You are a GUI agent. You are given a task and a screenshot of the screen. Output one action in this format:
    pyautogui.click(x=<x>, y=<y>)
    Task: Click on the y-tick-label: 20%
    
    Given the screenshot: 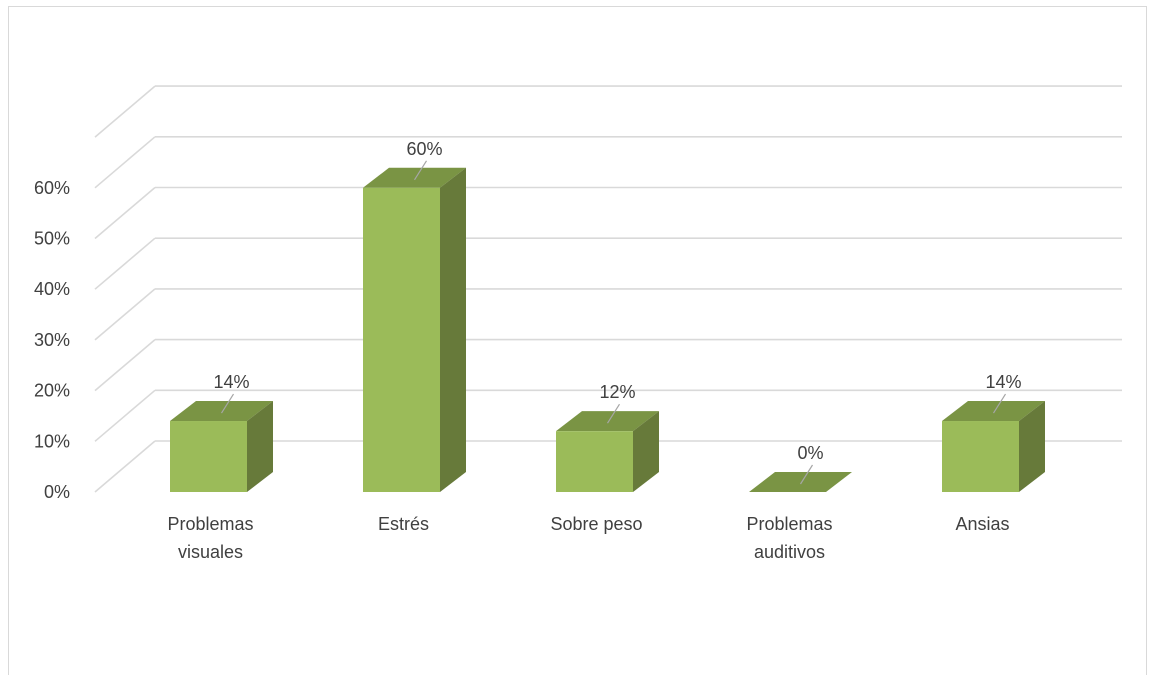 What is the action you would take?
    pyautogui.click(x=52, y=391)
    